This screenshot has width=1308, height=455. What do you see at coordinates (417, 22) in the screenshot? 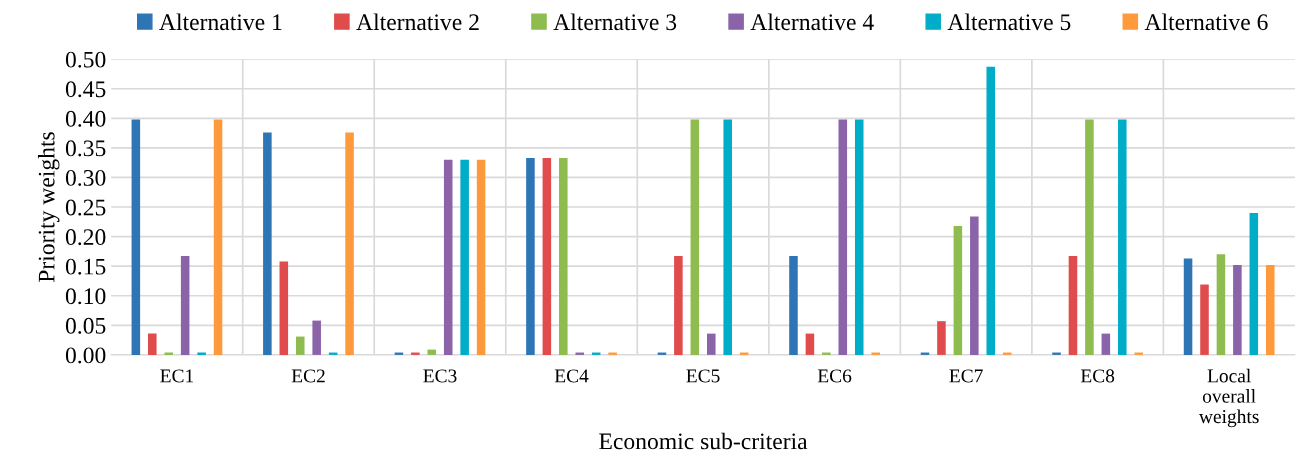
I see `legend-label: Alternative 2` at bounding box center [417, 22].